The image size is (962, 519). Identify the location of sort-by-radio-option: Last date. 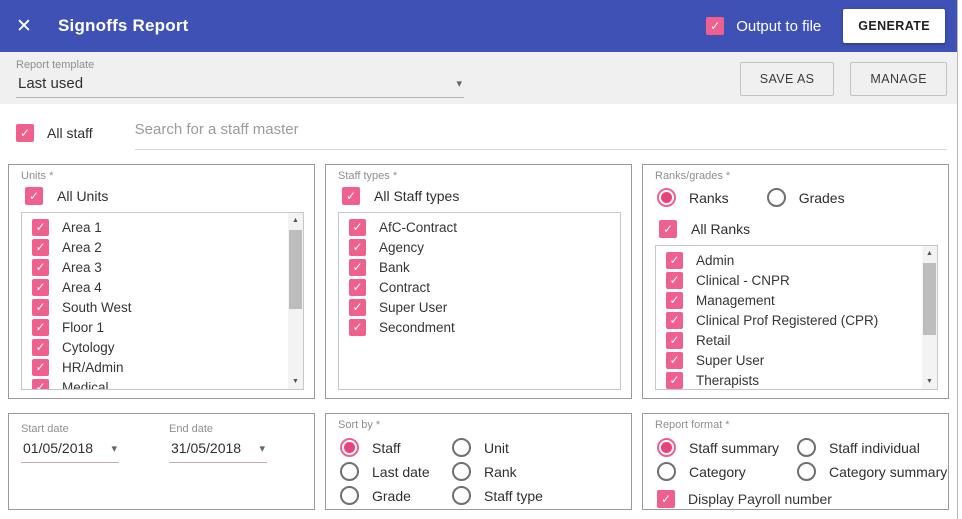
(396, 471).